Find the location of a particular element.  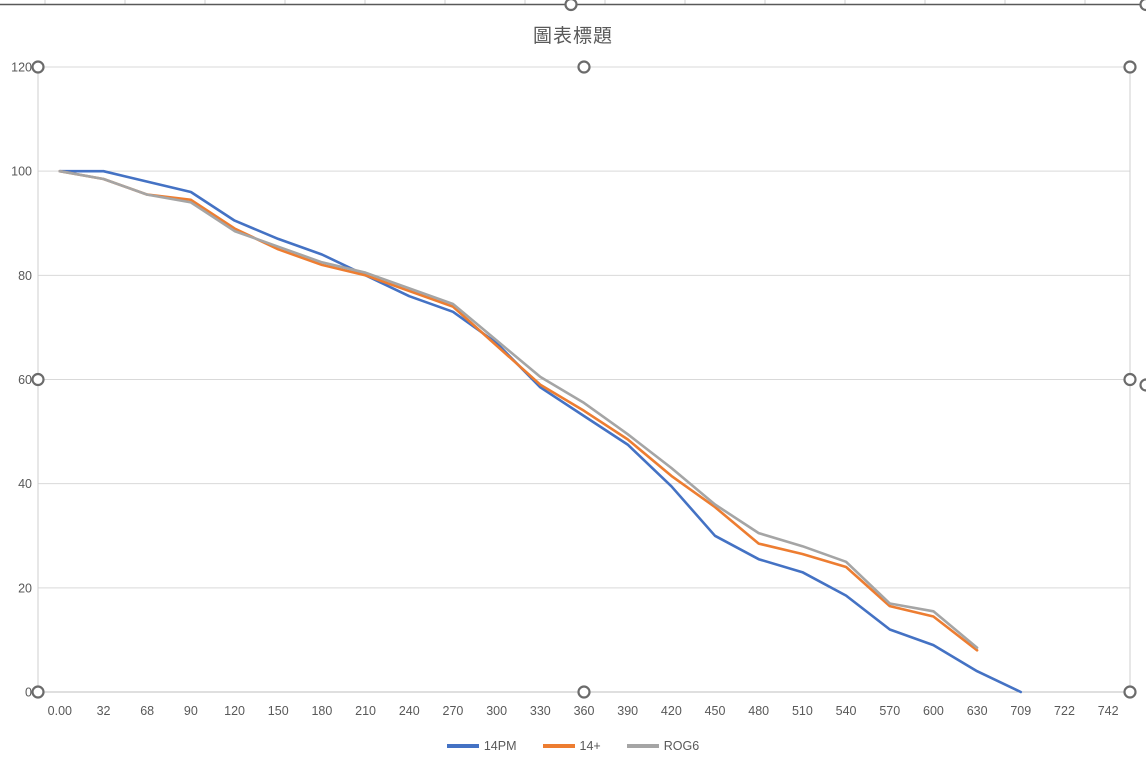

y-tick-label: 20 is located at coordinates (25, 588).